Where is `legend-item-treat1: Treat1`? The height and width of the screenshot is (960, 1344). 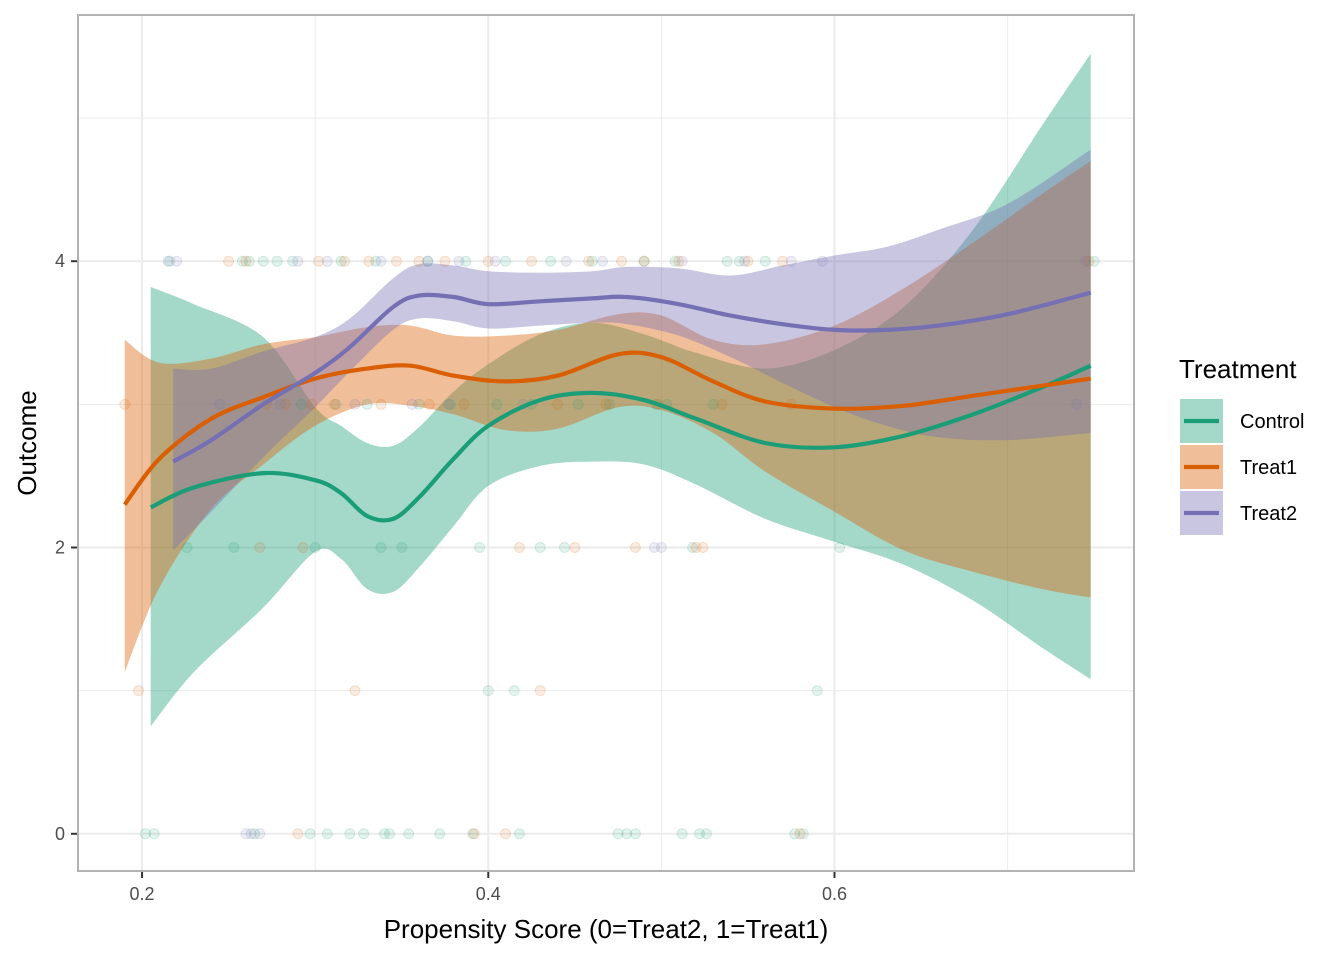 legend-item-treat1: Treat1 is located at coordinates (1238, 467).